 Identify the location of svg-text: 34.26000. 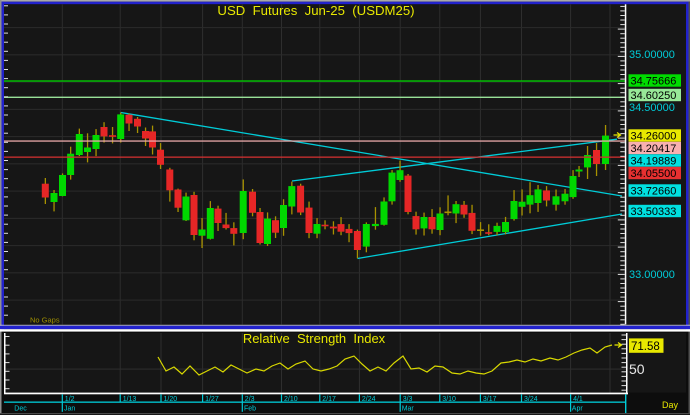
(654, 137).